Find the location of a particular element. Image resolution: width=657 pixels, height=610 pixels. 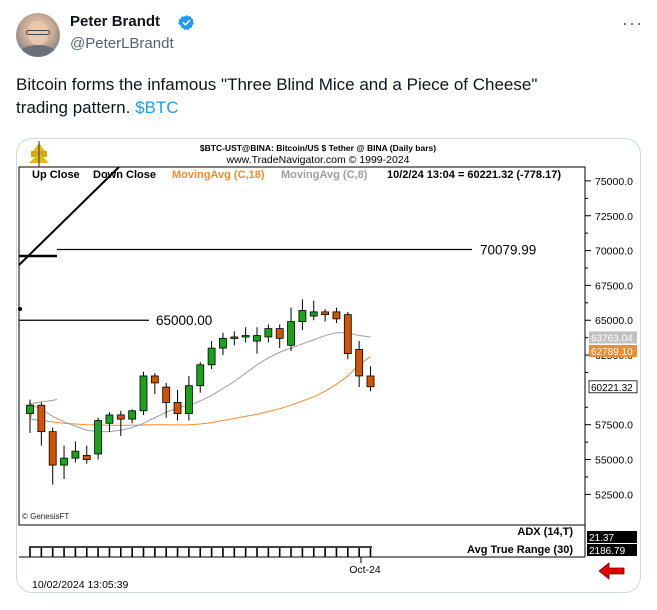

ma8-line is located at coordinates (199, 382).